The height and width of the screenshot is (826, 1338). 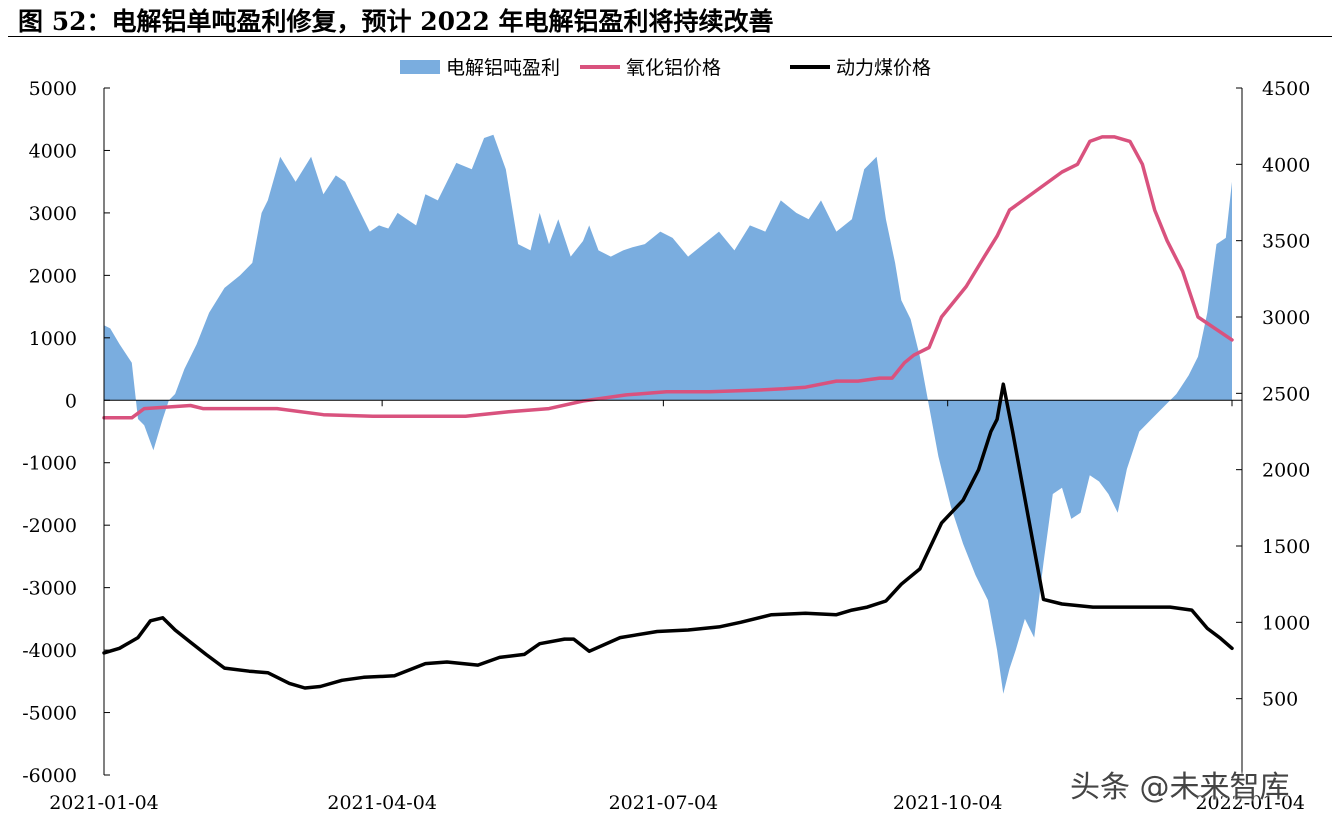 I want to click on right-tick-label: 4500, so click(x=1286, y=89).